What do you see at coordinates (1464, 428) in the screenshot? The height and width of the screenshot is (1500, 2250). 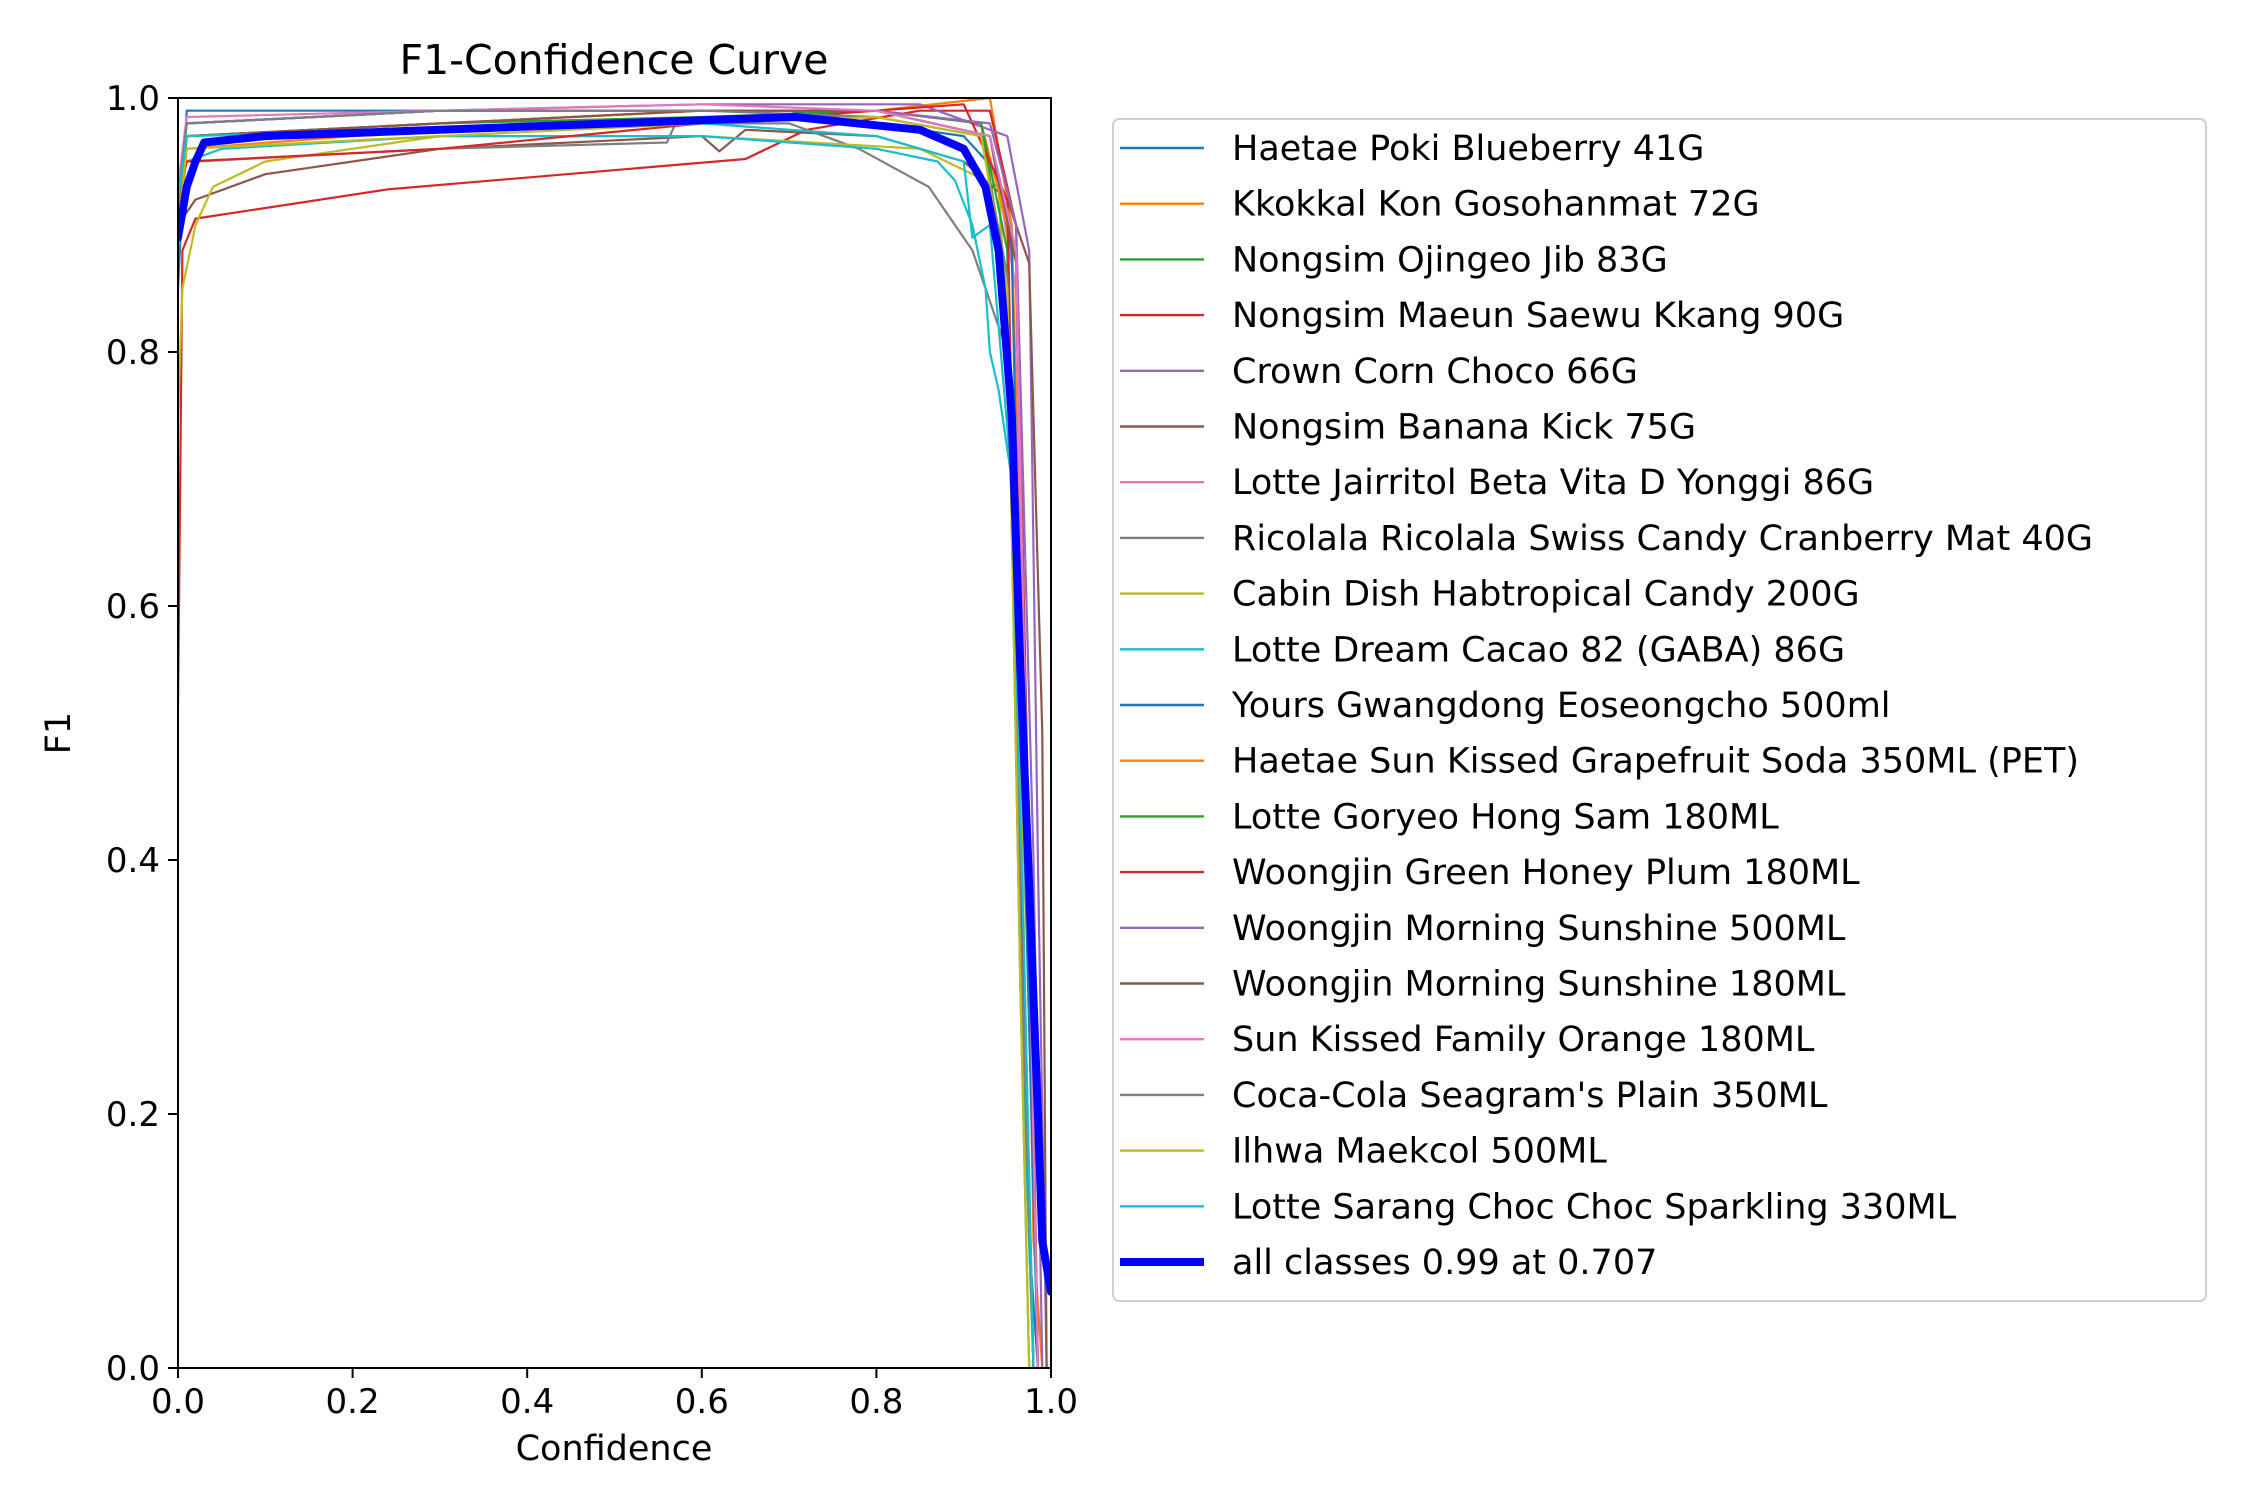 I see `legend-label: Nongsim Banana Kick 75G` at bounding box center [1464, 428].